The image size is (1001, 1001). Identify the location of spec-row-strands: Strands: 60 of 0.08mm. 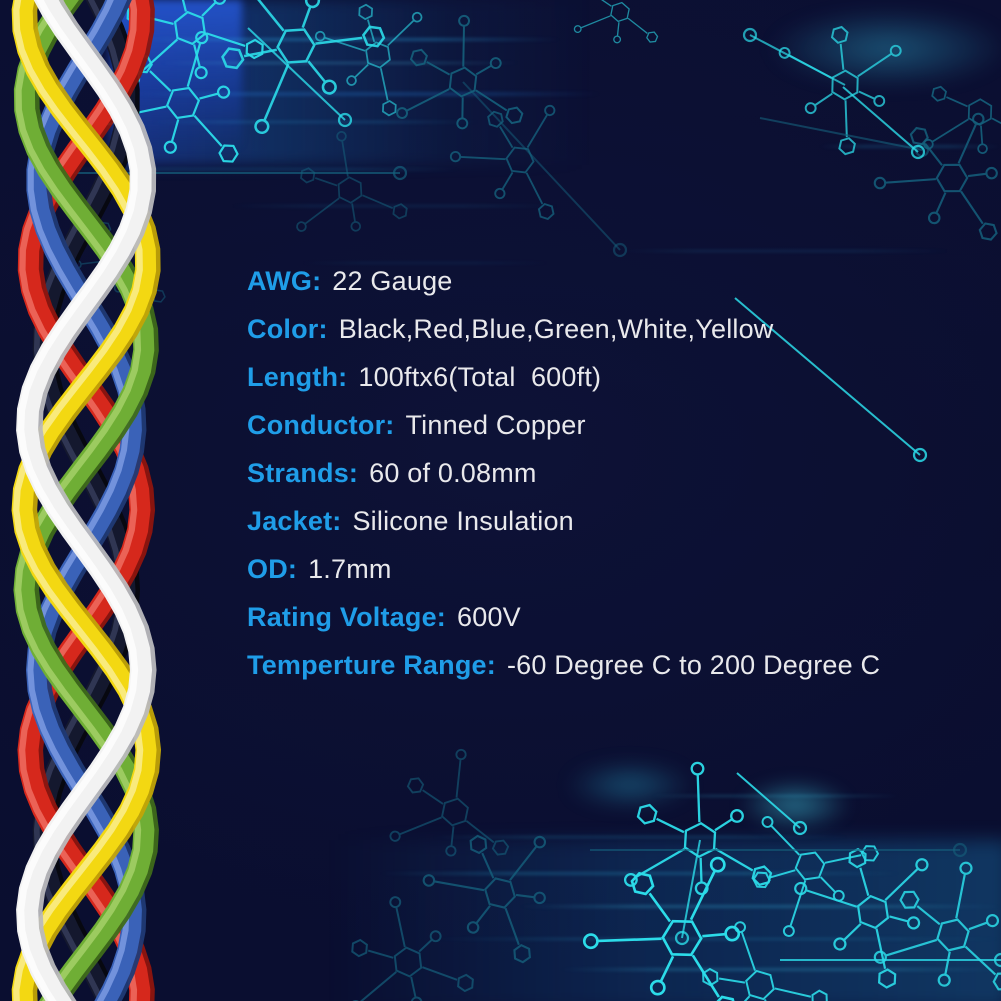
(563, 473).